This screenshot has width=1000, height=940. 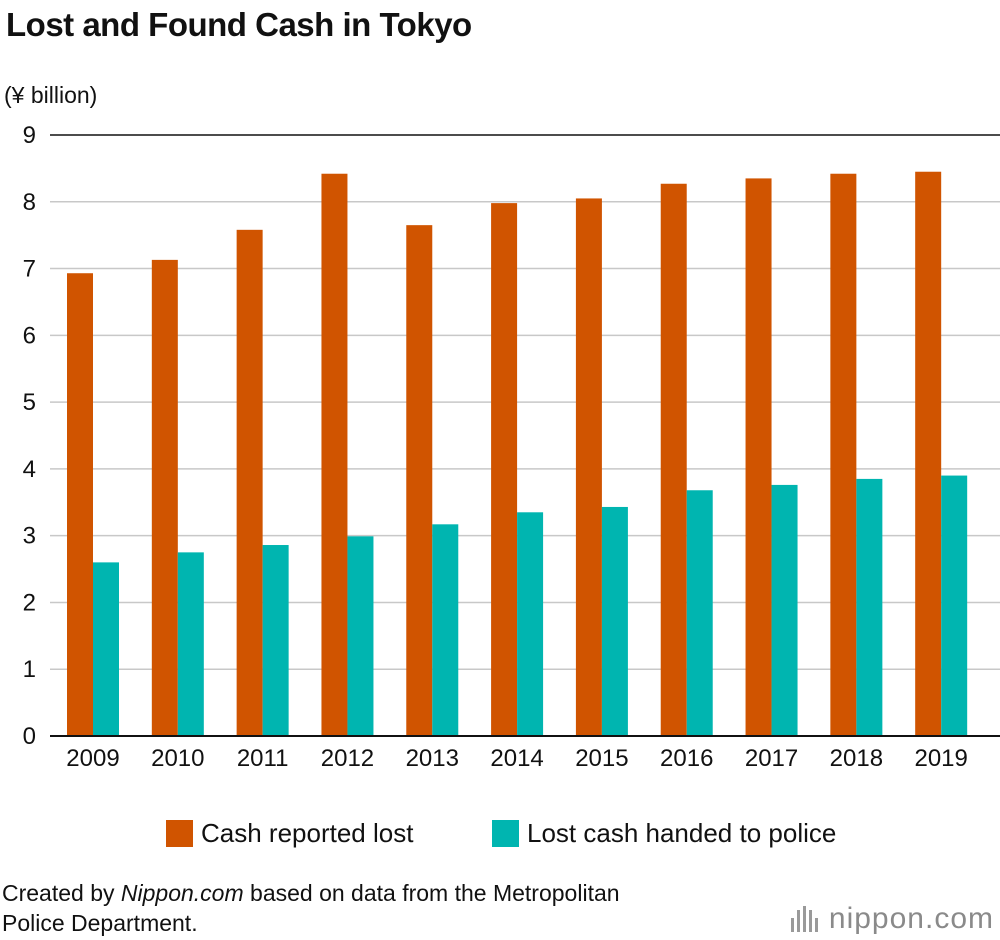 I want to click on y-tick-label: 5, so click(x=29, y=402).